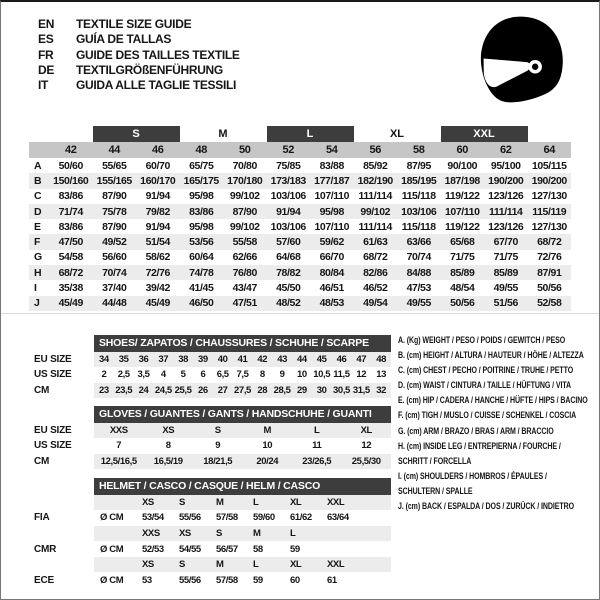  What do you see at coordinates (375, 303) in the screenshot?
I see `measure-value: 49/54` at bounding box center [375, 303].